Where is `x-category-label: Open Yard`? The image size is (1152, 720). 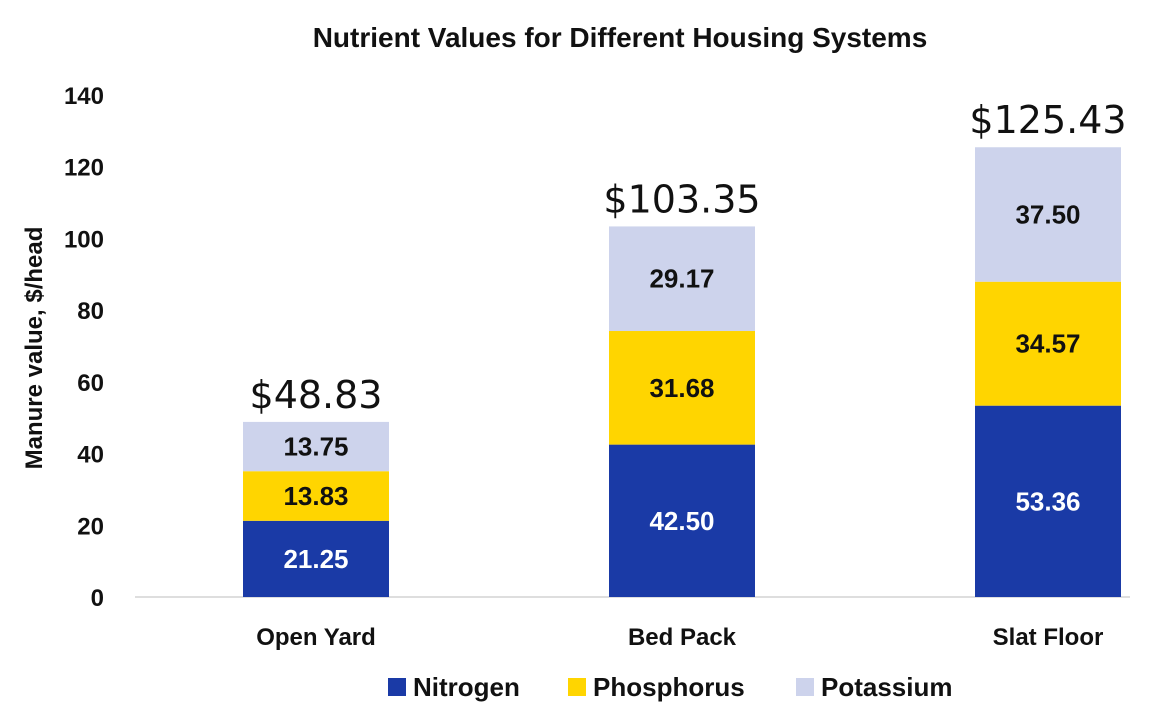
x-category-label: Open Yard is located at coordinates (316, 637).